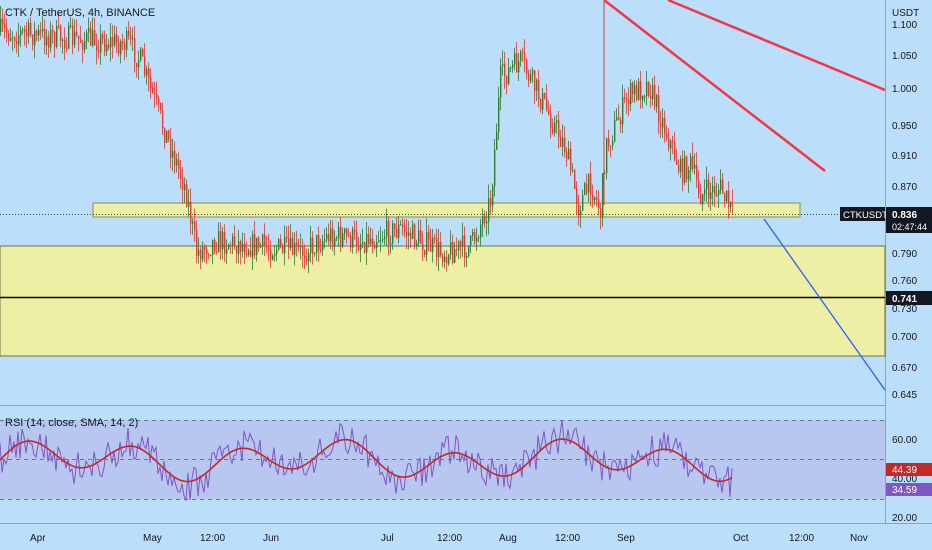 Image resolution: width=932 pixels, height=550 pixels. I want to click on rsi-legend: RSI (14, close, SMA, 14, 2), so click(71, 423).